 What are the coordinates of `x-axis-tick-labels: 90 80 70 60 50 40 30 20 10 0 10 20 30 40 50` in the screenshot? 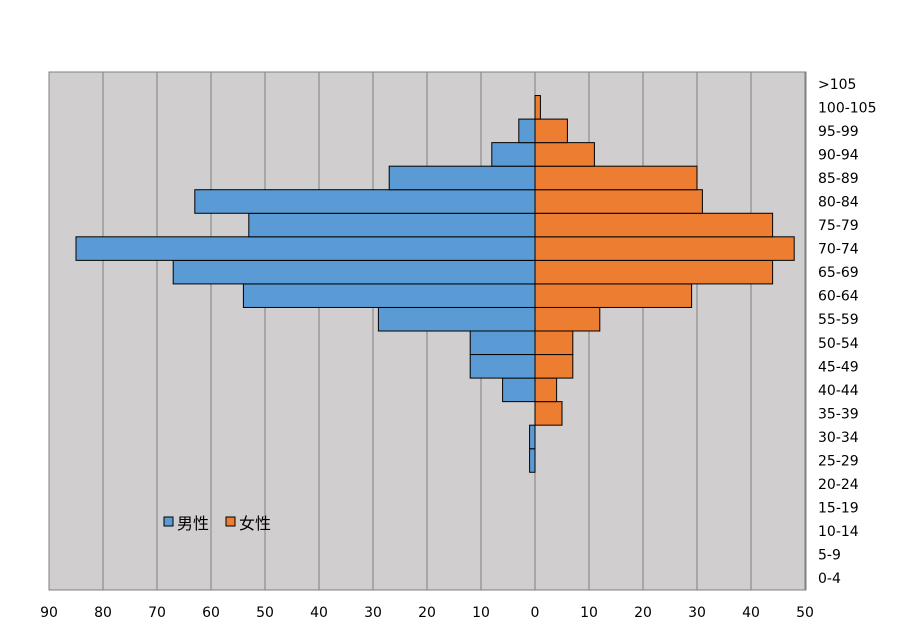 It's located at (427, 613).